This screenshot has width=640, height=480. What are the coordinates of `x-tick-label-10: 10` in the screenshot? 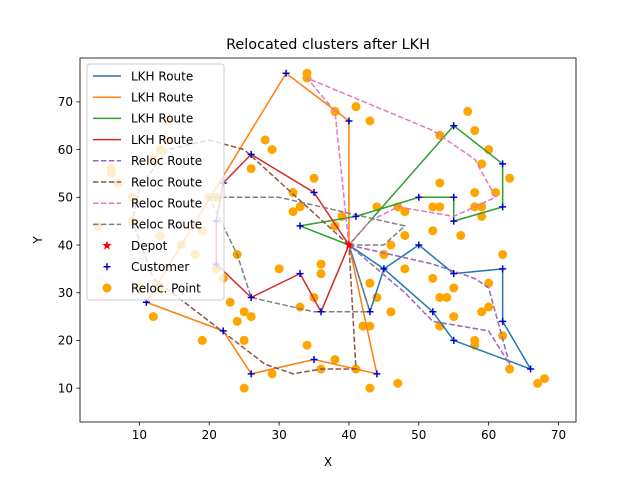 It's located at (139, 435).